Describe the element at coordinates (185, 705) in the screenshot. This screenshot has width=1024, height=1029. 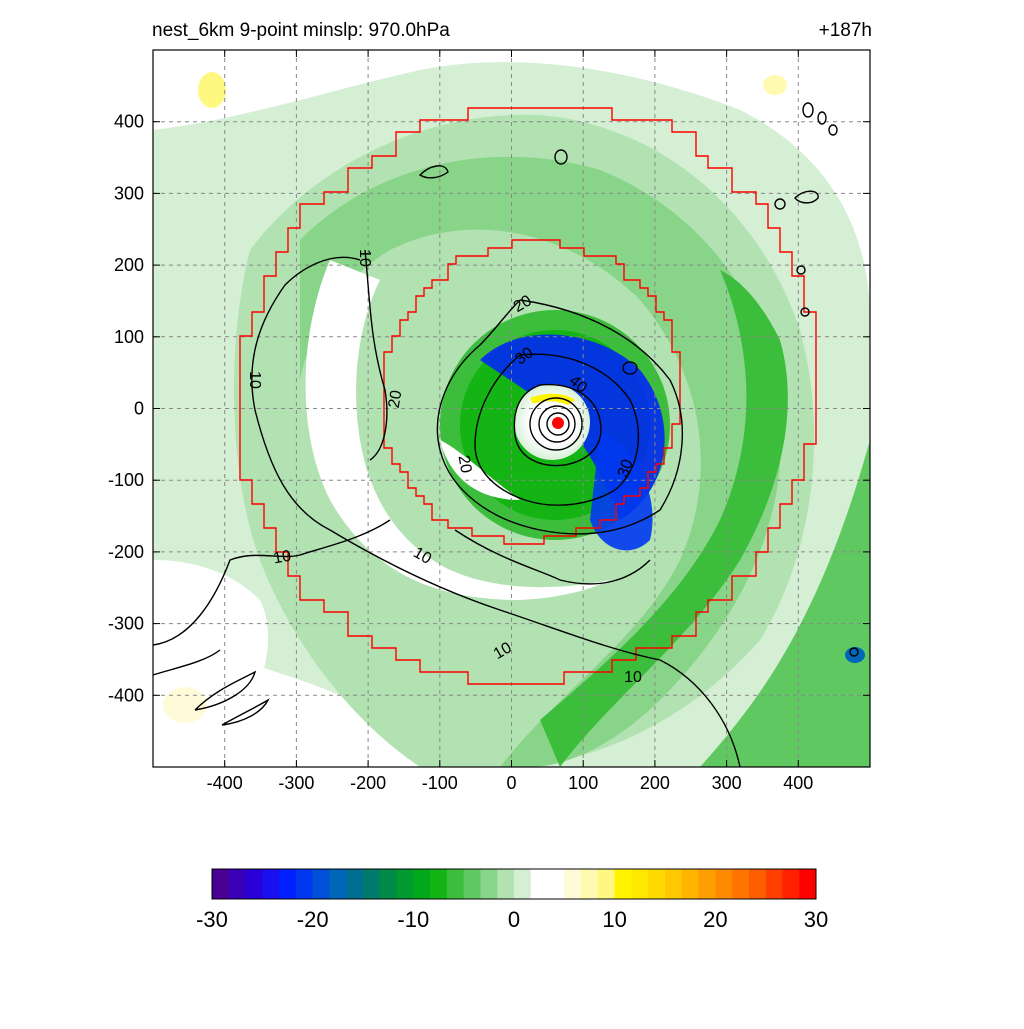
I see `yellow-patch-sw` at that location.